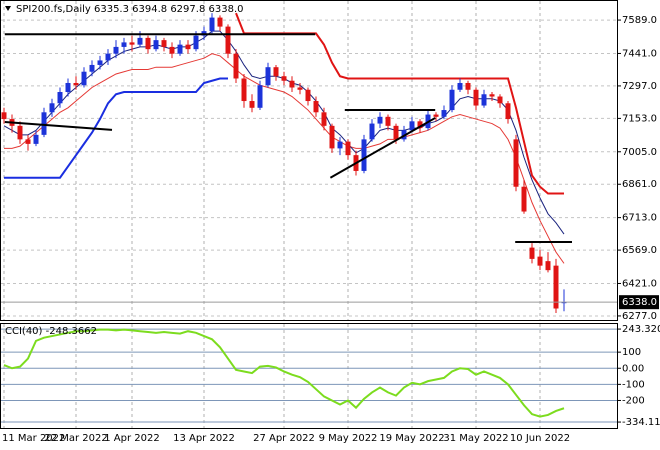 The image size is (660, 450). Describe the element at coordinates (51, 331) in the screenshot. I see `cci-title: CCI(40) -248.3662` at that location.